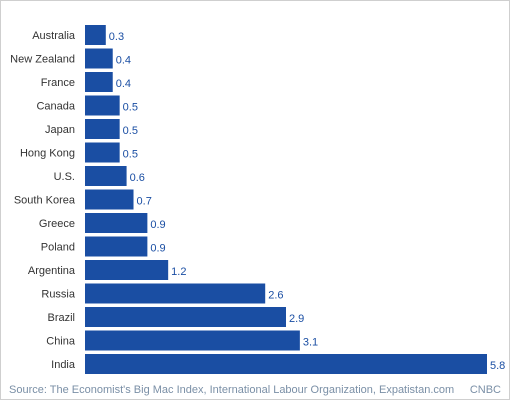 The width and height of the screenshot is (510, 400). Describe the element at coordinates (485, 390) in the screenshot. I see `brand-label: CNBC` at that location.